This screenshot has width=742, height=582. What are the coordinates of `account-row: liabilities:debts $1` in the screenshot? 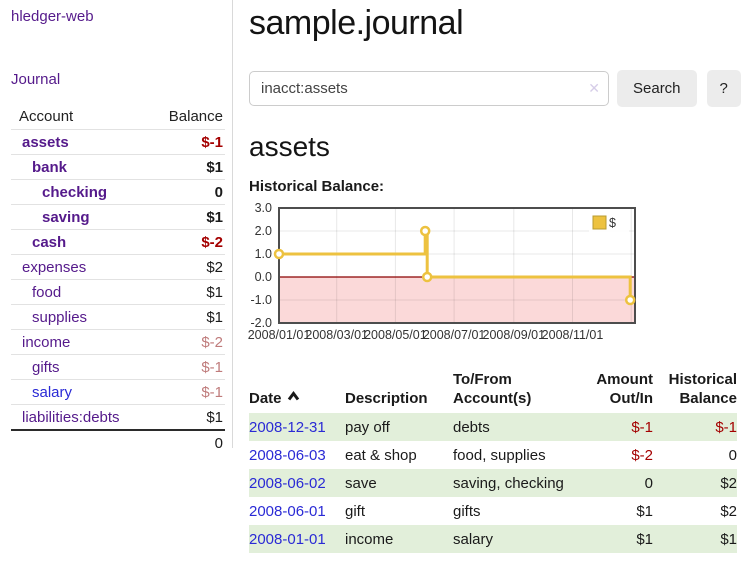 It's located at (118, 417).